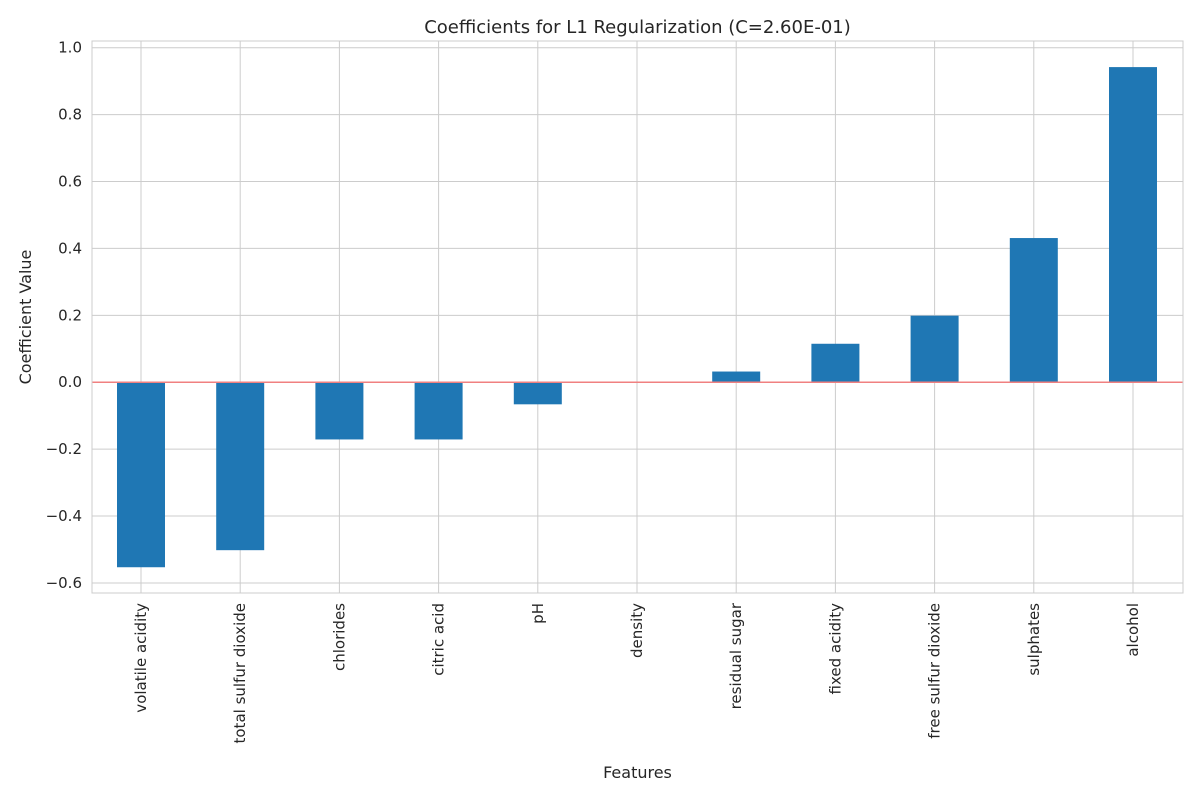 Image resolution: width=1200 pixels, height=800 pixels. What do you see at coordinates (70, 48) in the screenshot?
I see `y-tick-label: 1.0` at bounding box center [70, 48].